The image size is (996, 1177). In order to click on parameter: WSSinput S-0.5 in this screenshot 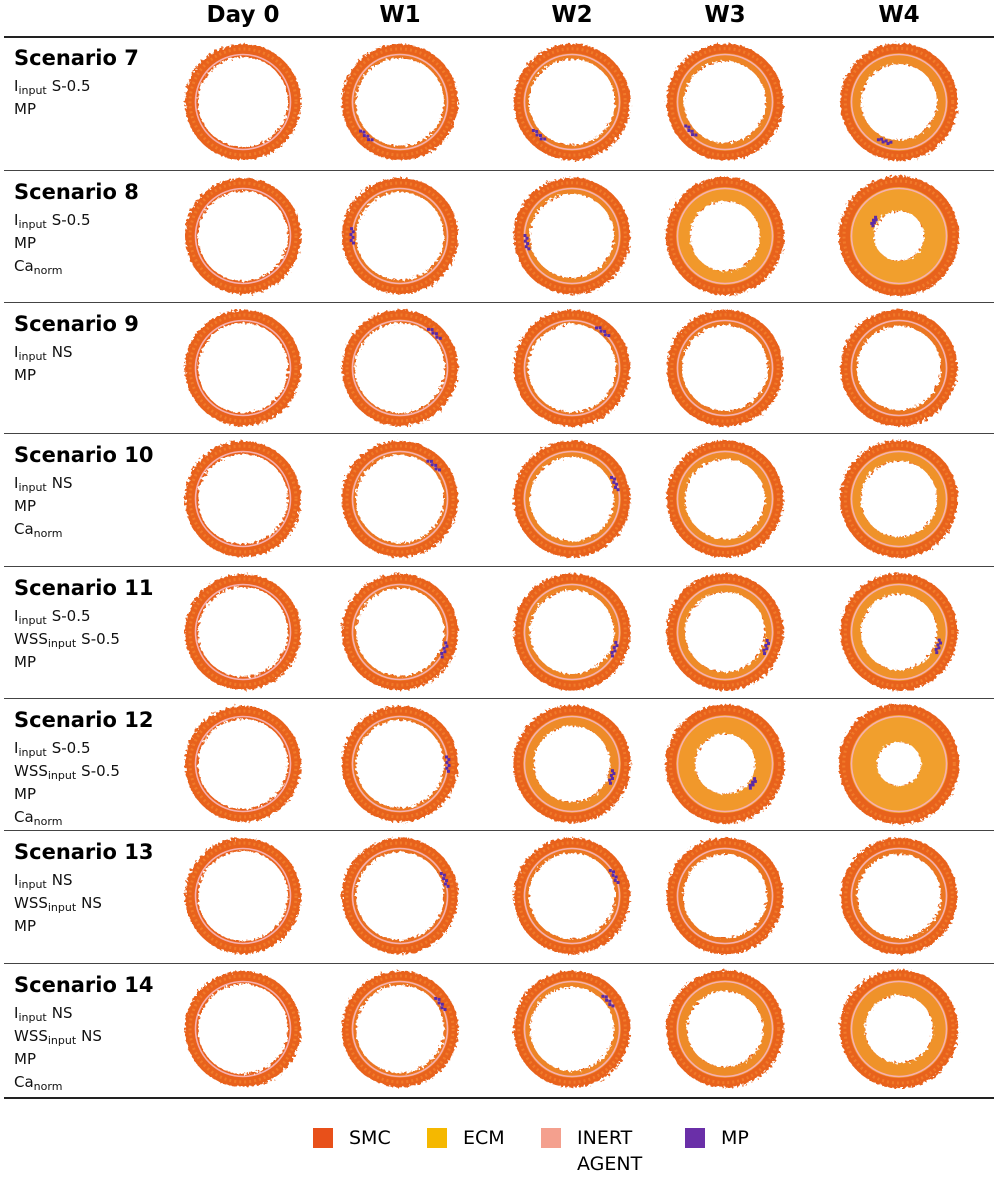, I will do `click(67, 772)`.